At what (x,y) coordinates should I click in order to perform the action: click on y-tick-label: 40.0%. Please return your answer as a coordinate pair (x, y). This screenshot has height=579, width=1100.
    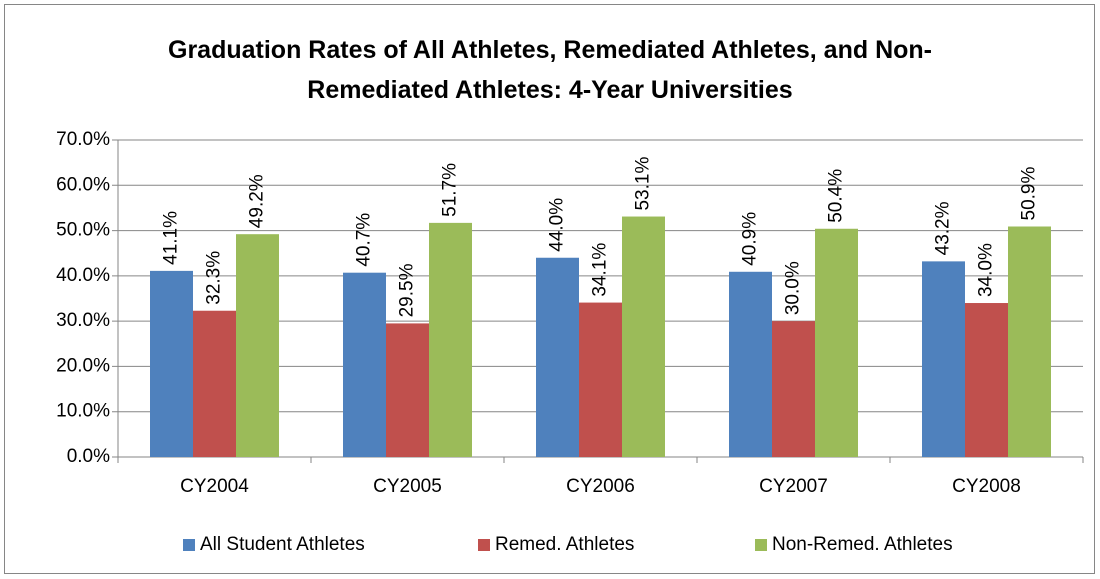
    Looking at the image, I should click on (83, 275).